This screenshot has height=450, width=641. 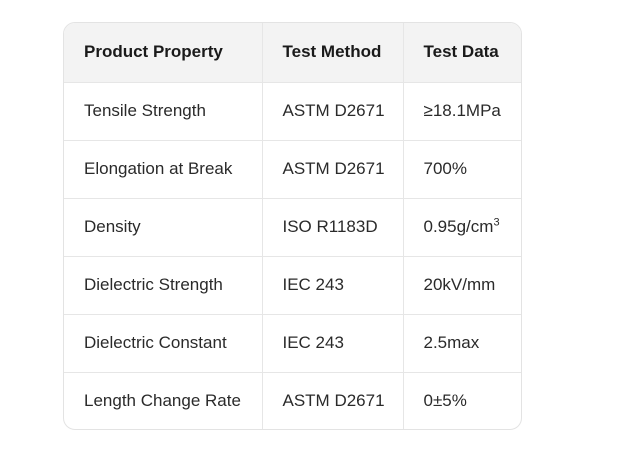 I want to click on cell-property: Length Change Rate, so click(x=163, y=400).